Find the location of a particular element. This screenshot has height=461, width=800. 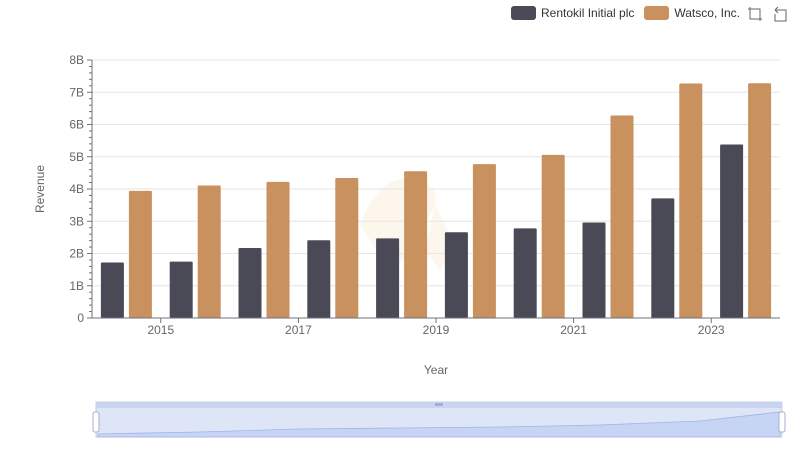

bar-watsco-2019 is located at coordinates (484, 241).